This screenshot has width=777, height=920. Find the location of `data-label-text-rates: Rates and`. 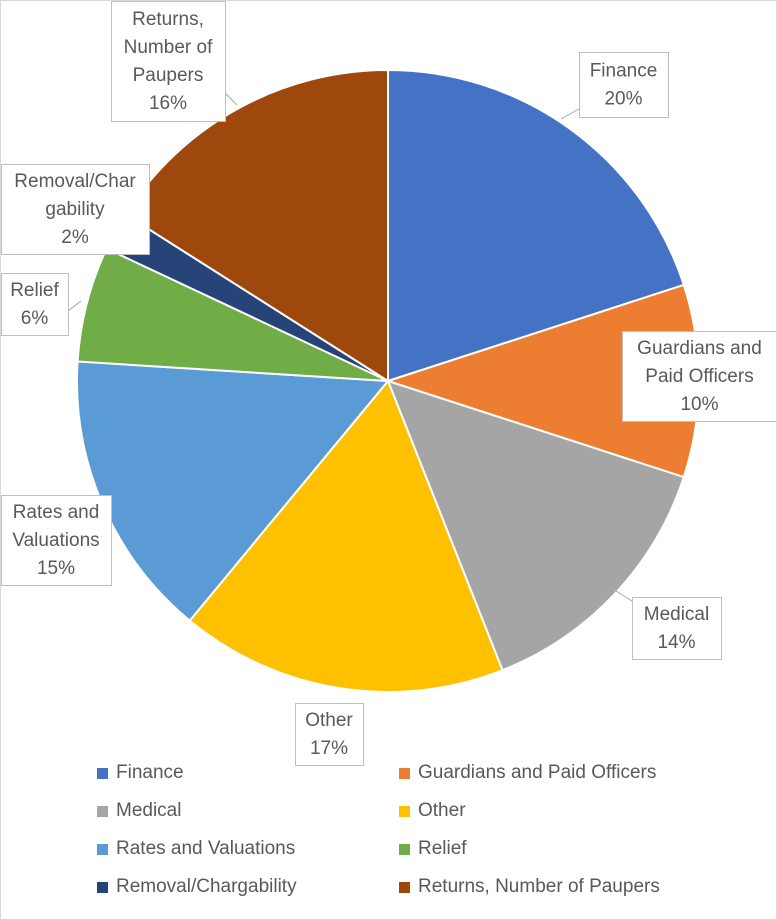

data-label-text-rates: Rates and is located at coordinates (56, 512).